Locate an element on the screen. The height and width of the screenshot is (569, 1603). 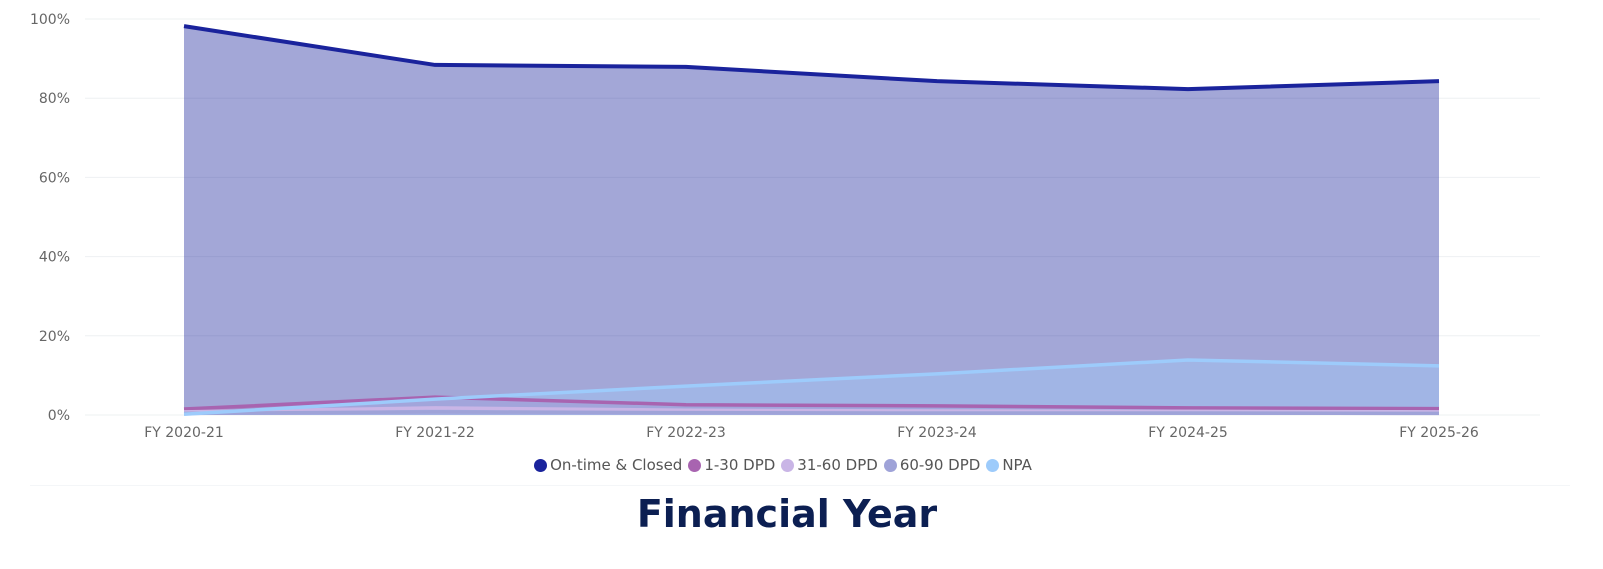
x-tick-label: FY 2022-23 is located at coordinates (686, 433).